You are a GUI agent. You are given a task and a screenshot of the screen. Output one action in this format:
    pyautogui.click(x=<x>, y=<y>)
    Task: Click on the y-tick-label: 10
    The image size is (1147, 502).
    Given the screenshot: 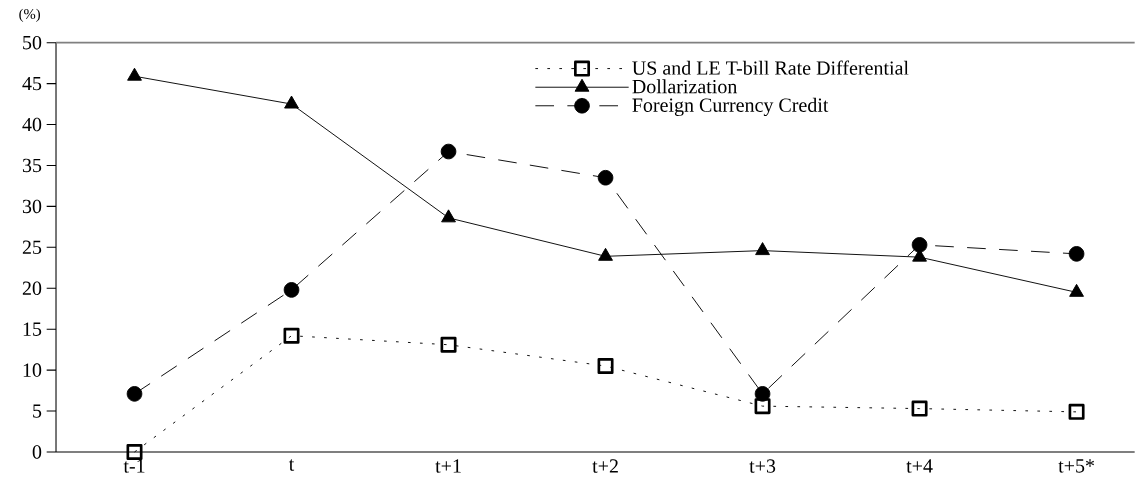 What is the action you would take?
    pyautogui.click(x=32, y=370)
    